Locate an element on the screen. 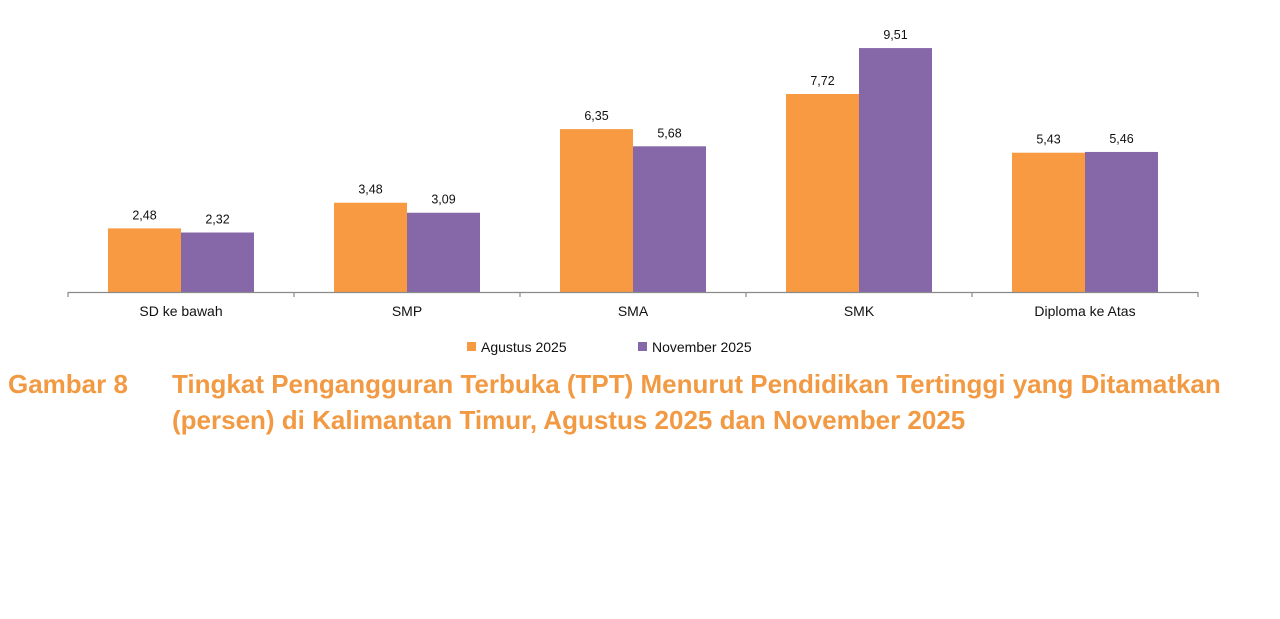  data-label: 7,72 is located at coordinates (822, 81).